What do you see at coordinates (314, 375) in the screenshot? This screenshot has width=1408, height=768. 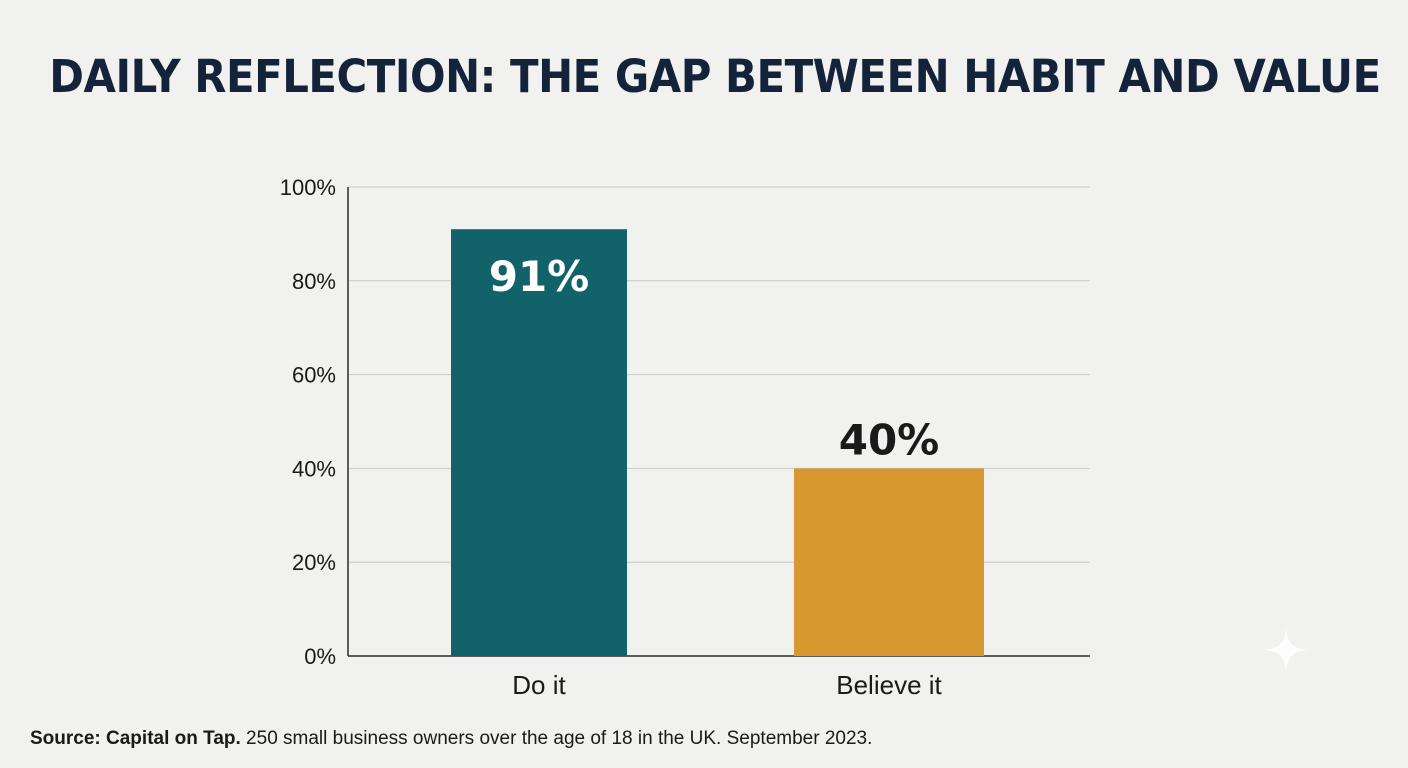 I see `y-tick-label: 60%` at bounding box center [314, 375].